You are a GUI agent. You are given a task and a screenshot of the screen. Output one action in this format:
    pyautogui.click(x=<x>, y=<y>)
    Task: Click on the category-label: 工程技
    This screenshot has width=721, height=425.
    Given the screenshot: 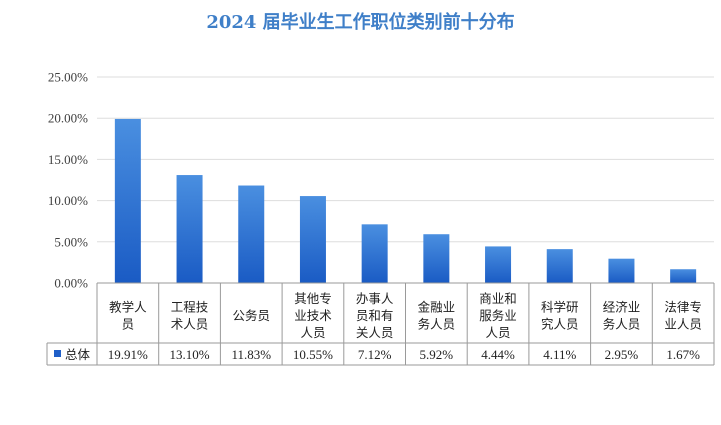 What is the action you would take?
    pyautogui.click(x=190, y=307)
    